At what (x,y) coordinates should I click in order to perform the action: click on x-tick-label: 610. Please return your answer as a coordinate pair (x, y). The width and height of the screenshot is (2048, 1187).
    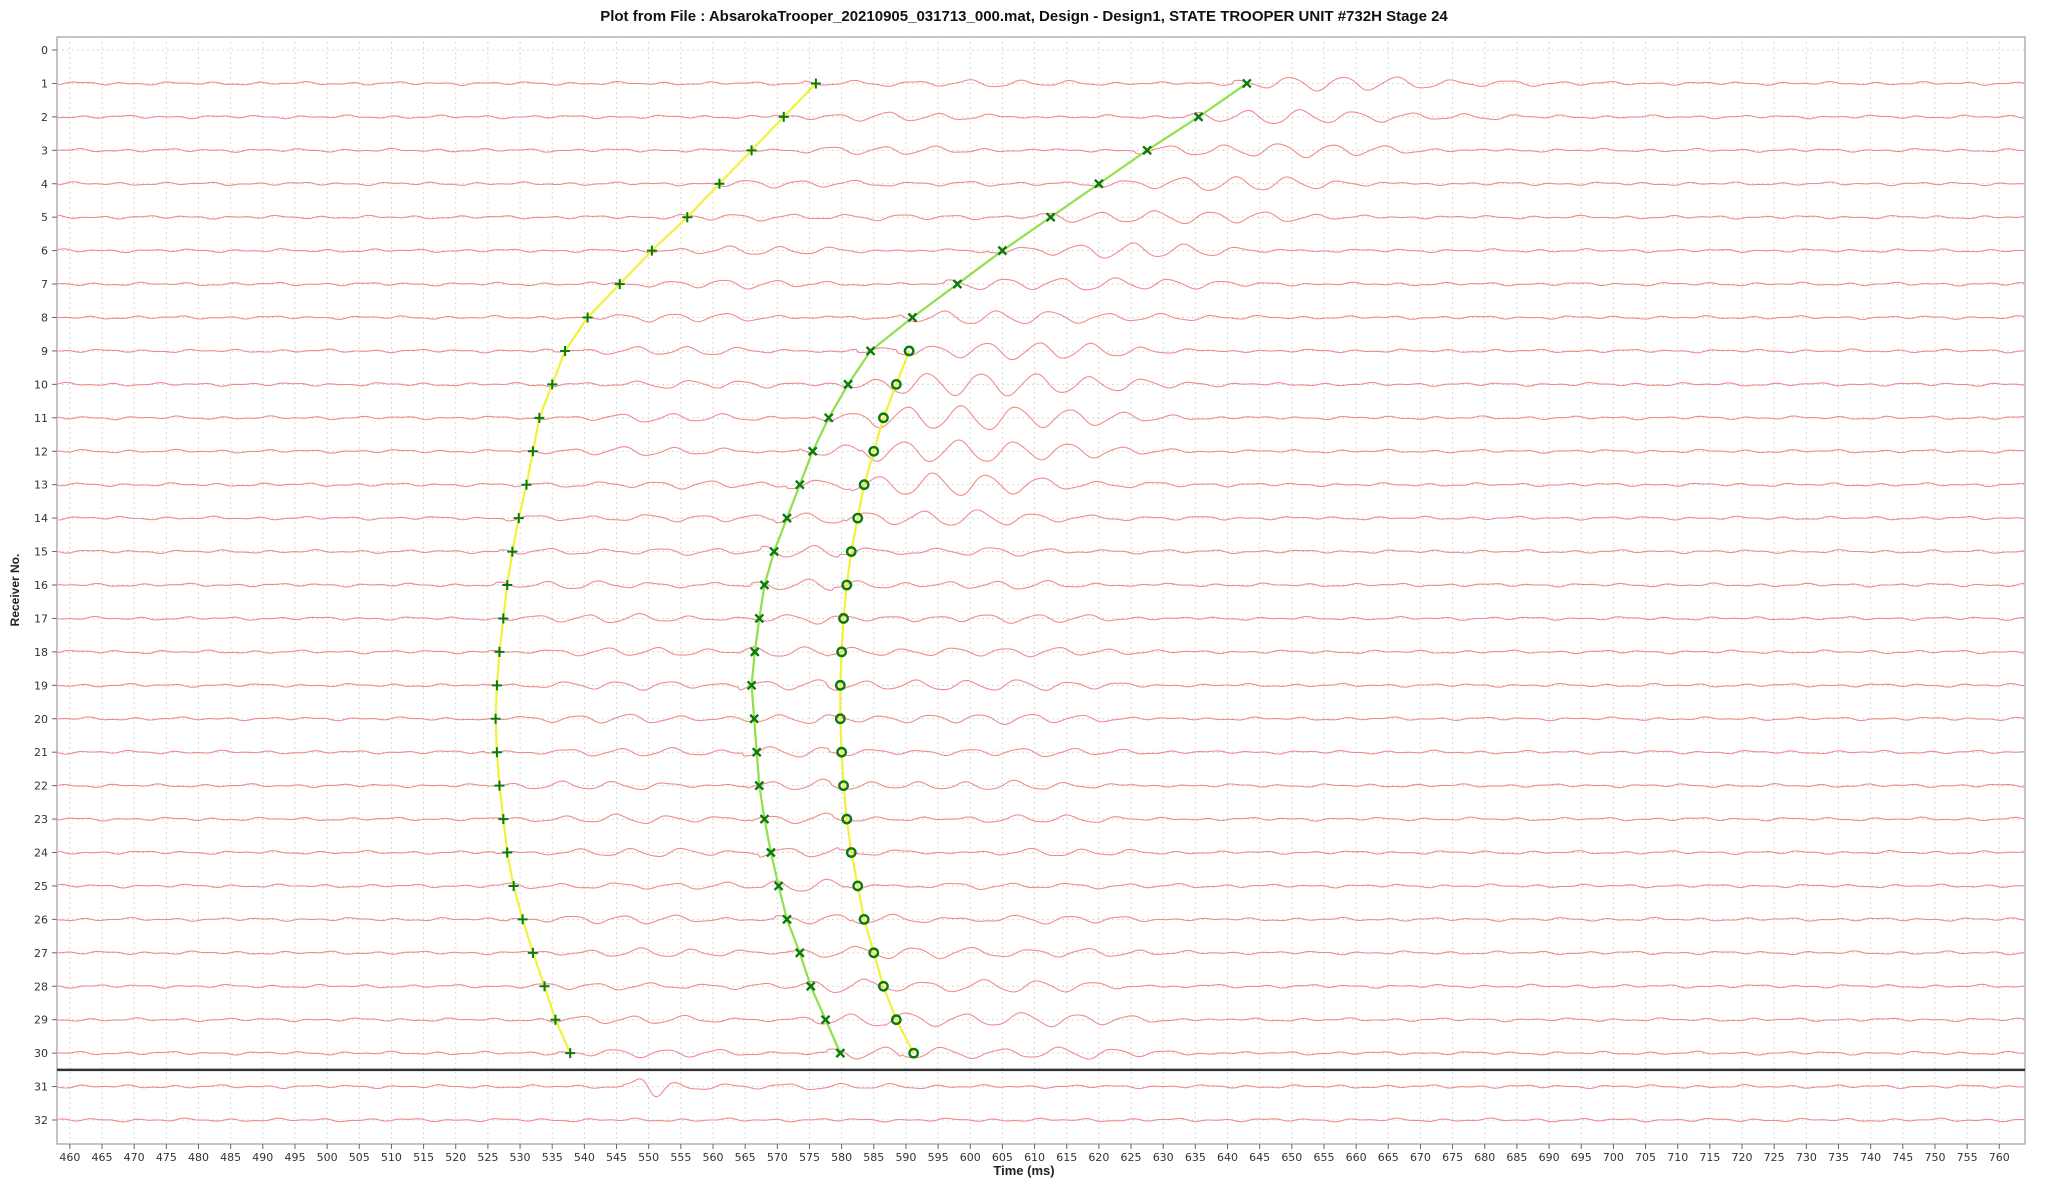
    Looking at the image, I should click on (1034, 1157).